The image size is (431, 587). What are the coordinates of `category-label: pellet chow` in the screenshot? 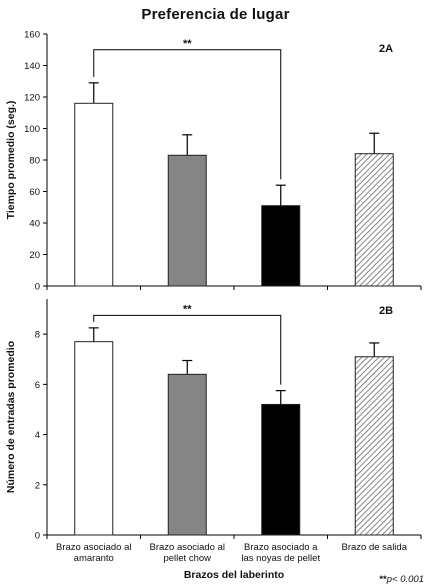 It's located at (187, 558).